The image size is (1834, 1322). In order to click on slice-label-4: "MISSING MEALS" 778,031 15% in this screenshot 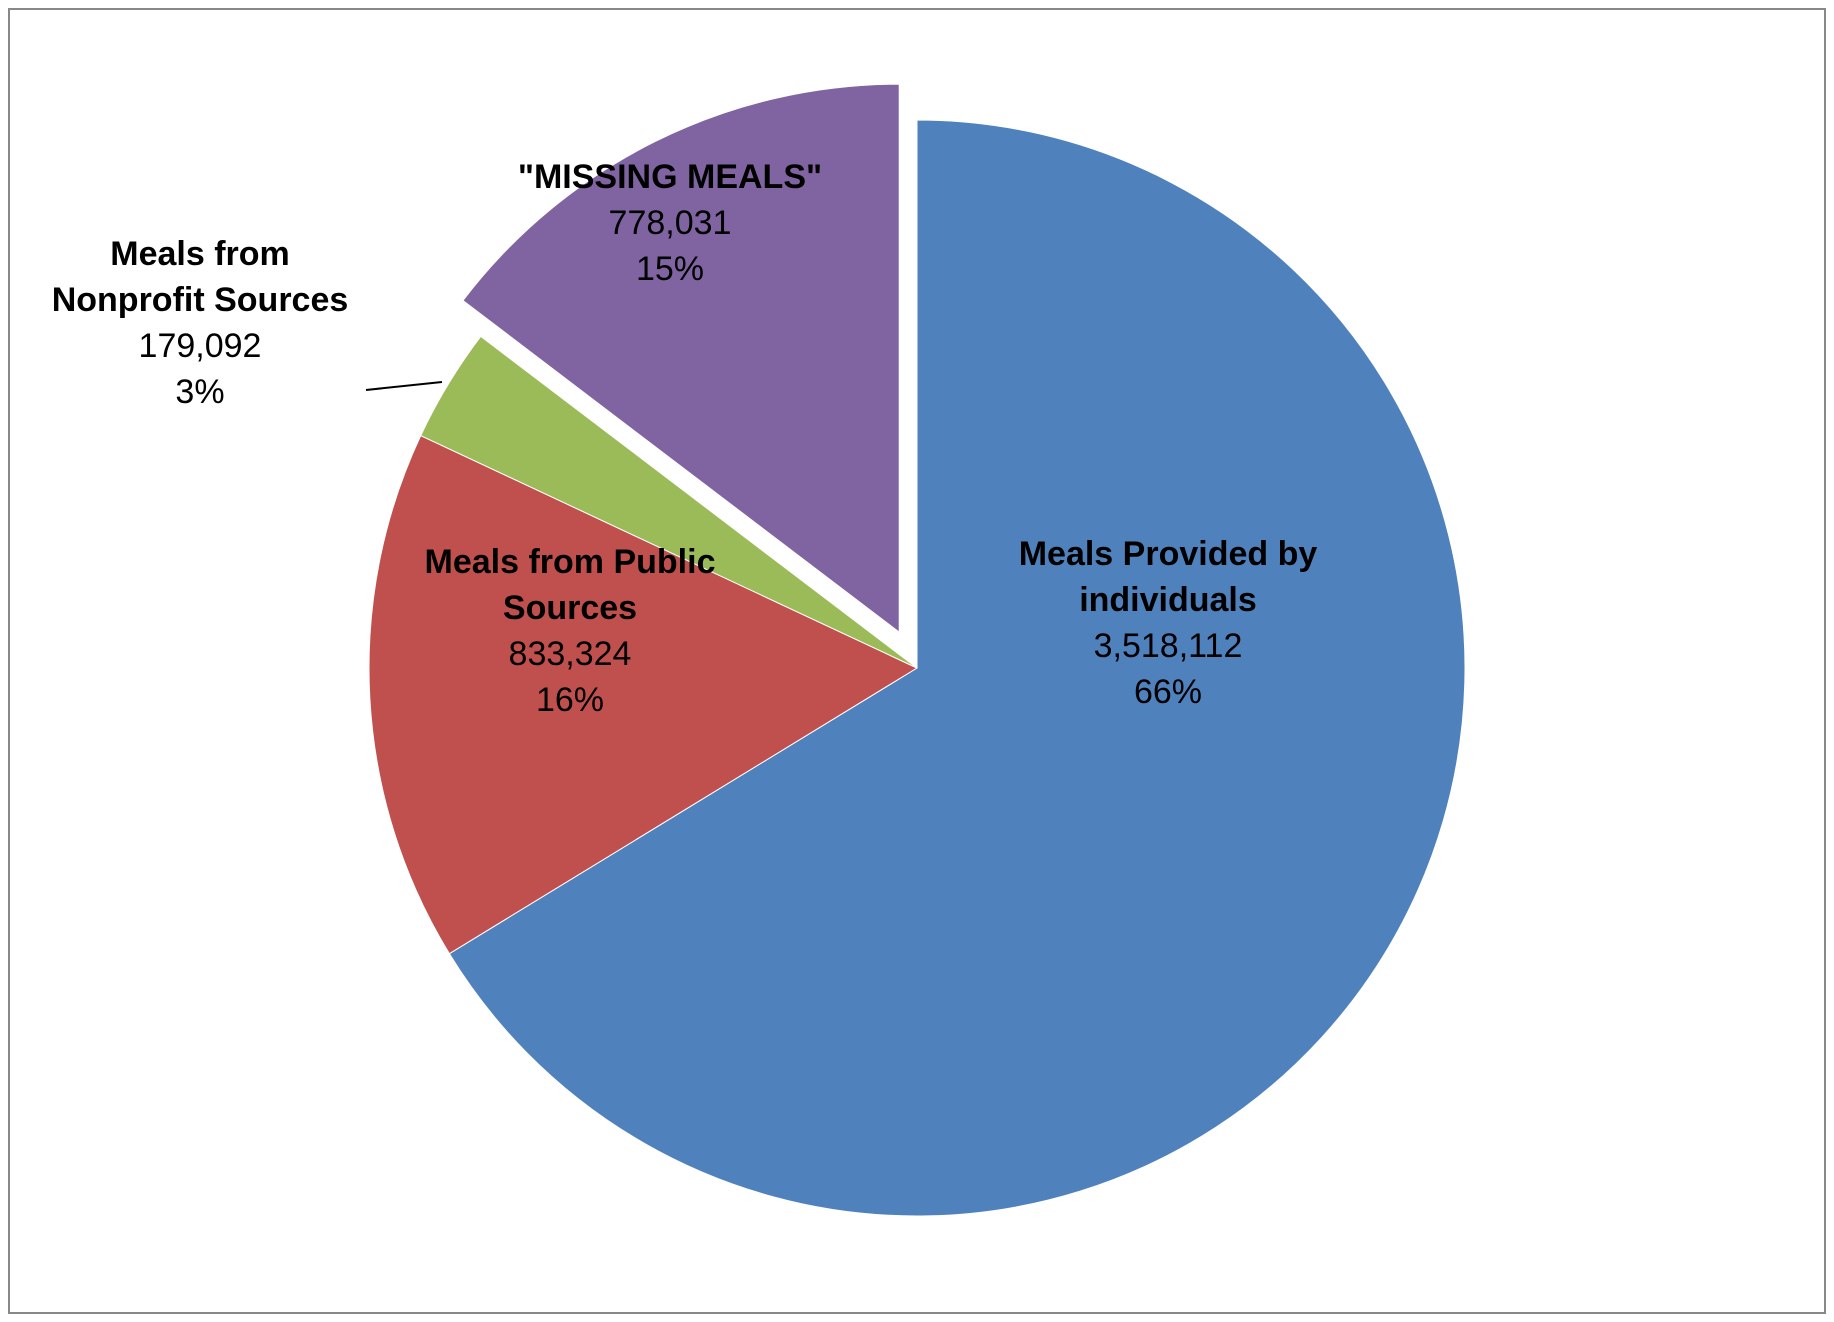, I will do `click(670, 223)`.